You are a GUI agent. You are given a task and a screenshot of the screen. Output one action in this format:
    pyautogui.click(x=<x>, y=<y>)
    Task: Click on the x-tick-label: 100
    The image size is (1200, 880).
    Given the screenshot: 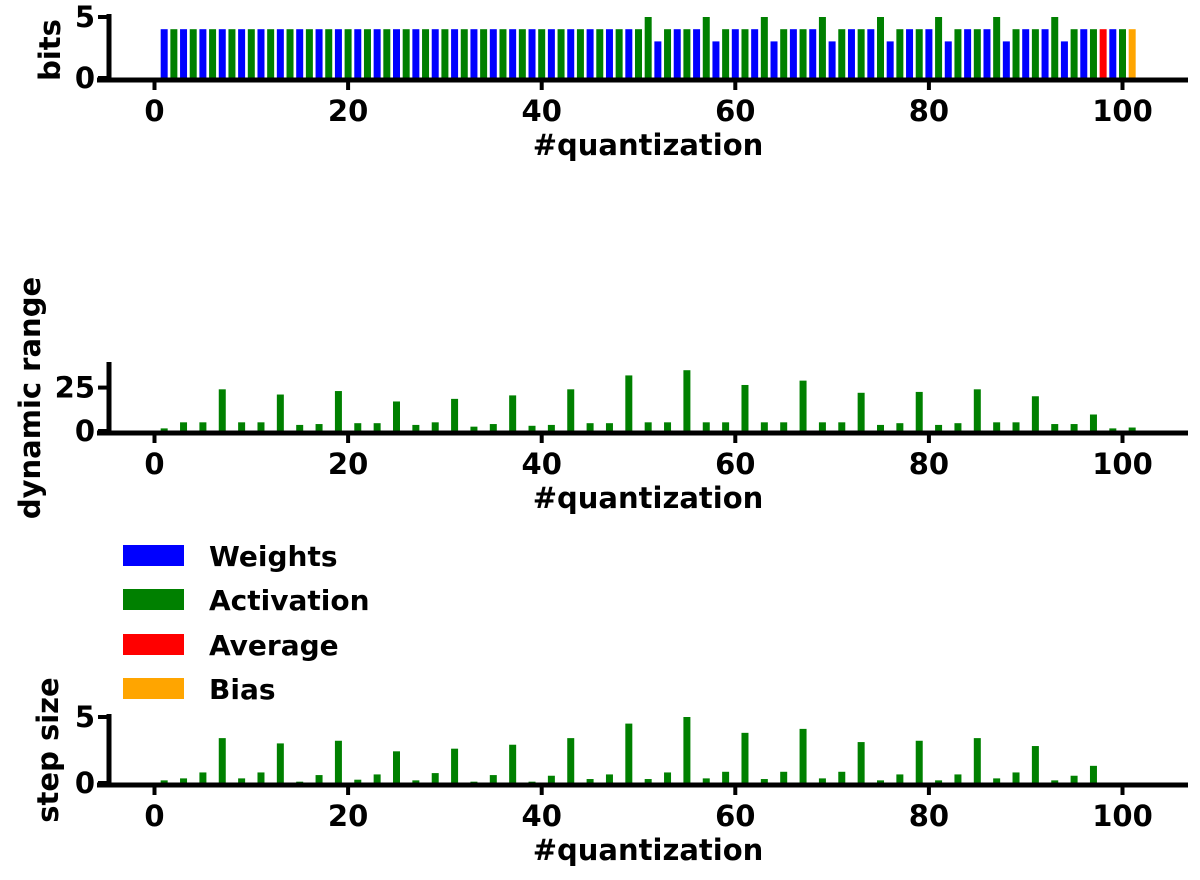 What is the action you would take?
    pyautogui.click(x=1122, y=816)
    